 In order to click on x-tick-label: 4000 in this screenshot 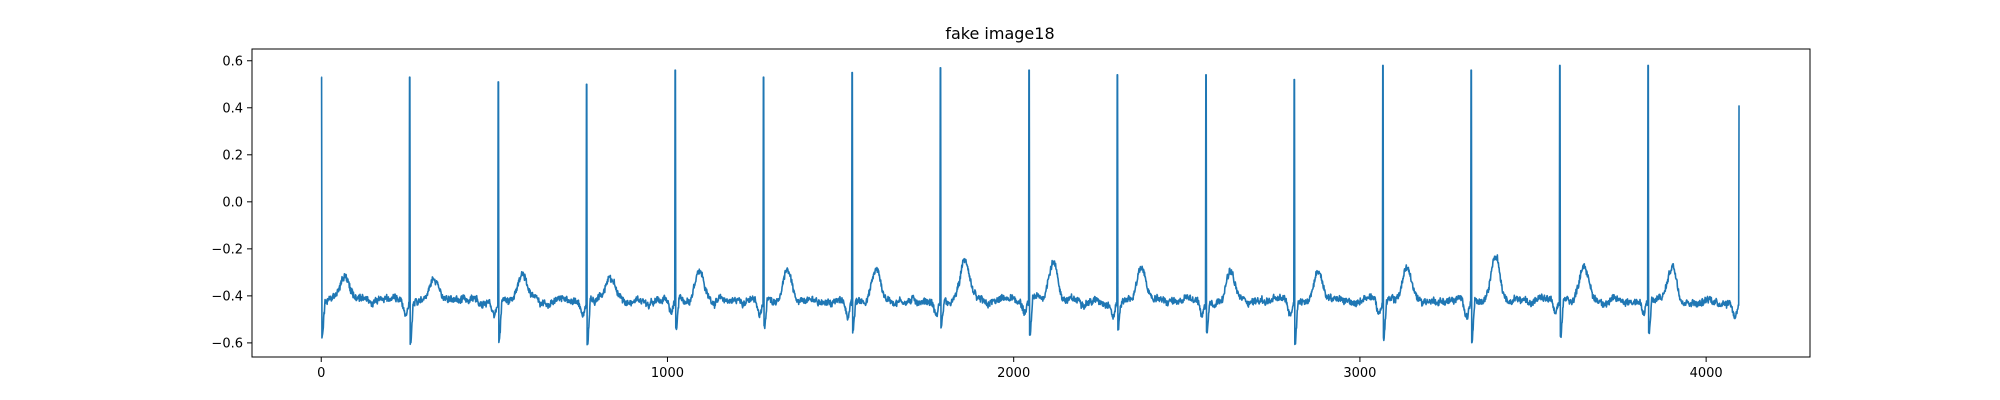, I will do `click(1706, 373)`.